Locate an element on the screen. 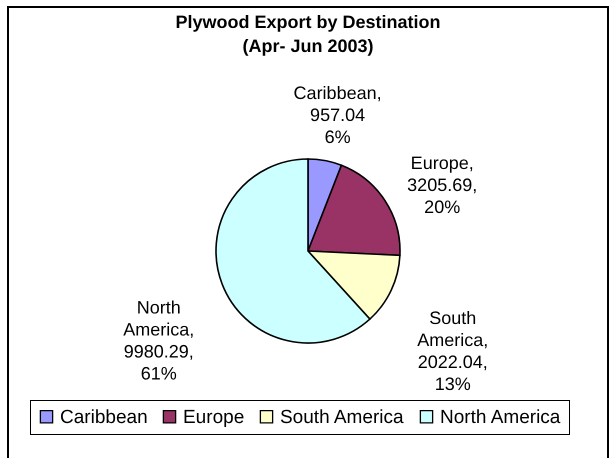 This screenshot has width=616, height=458. legend-label: Europe is located at coordinates (213, 417).